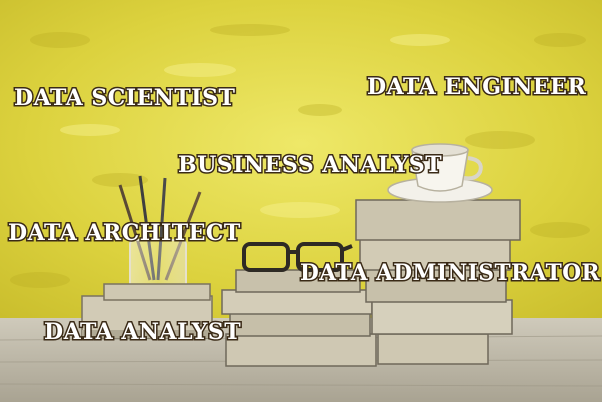 The width and height of the screenshot is (602, 402). I want to click on label-data-architect: DATA ARCHITECT, so click(124, 233).